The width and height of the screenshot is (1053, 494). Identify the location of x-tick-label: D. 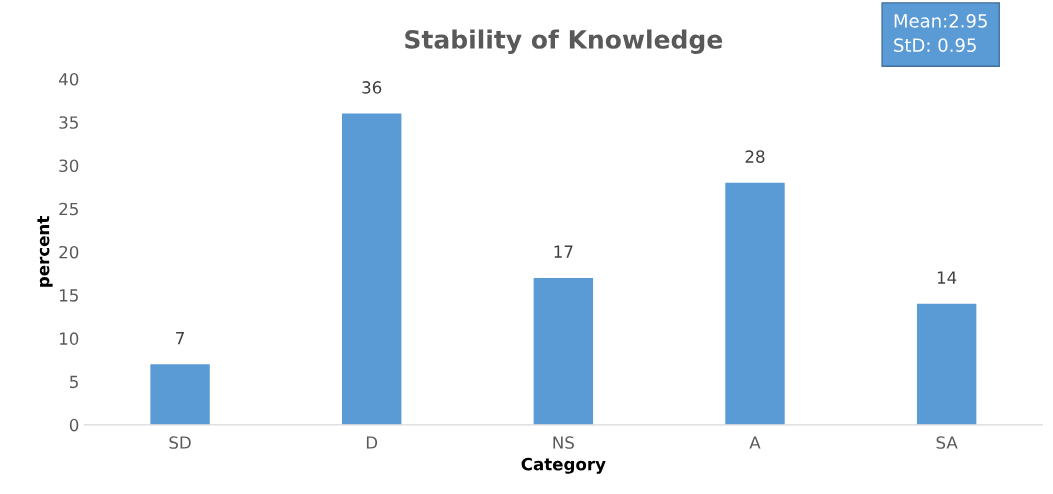
(372, 442).